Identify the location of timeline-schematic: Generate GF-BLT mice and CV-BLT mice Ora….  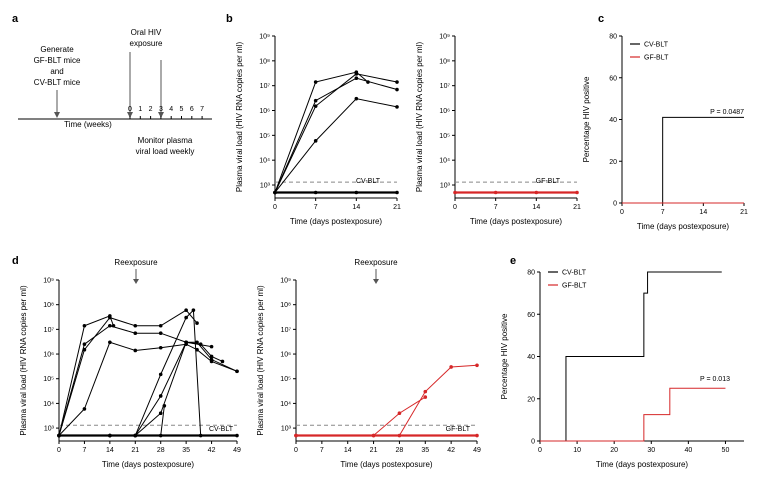
(115, 92).